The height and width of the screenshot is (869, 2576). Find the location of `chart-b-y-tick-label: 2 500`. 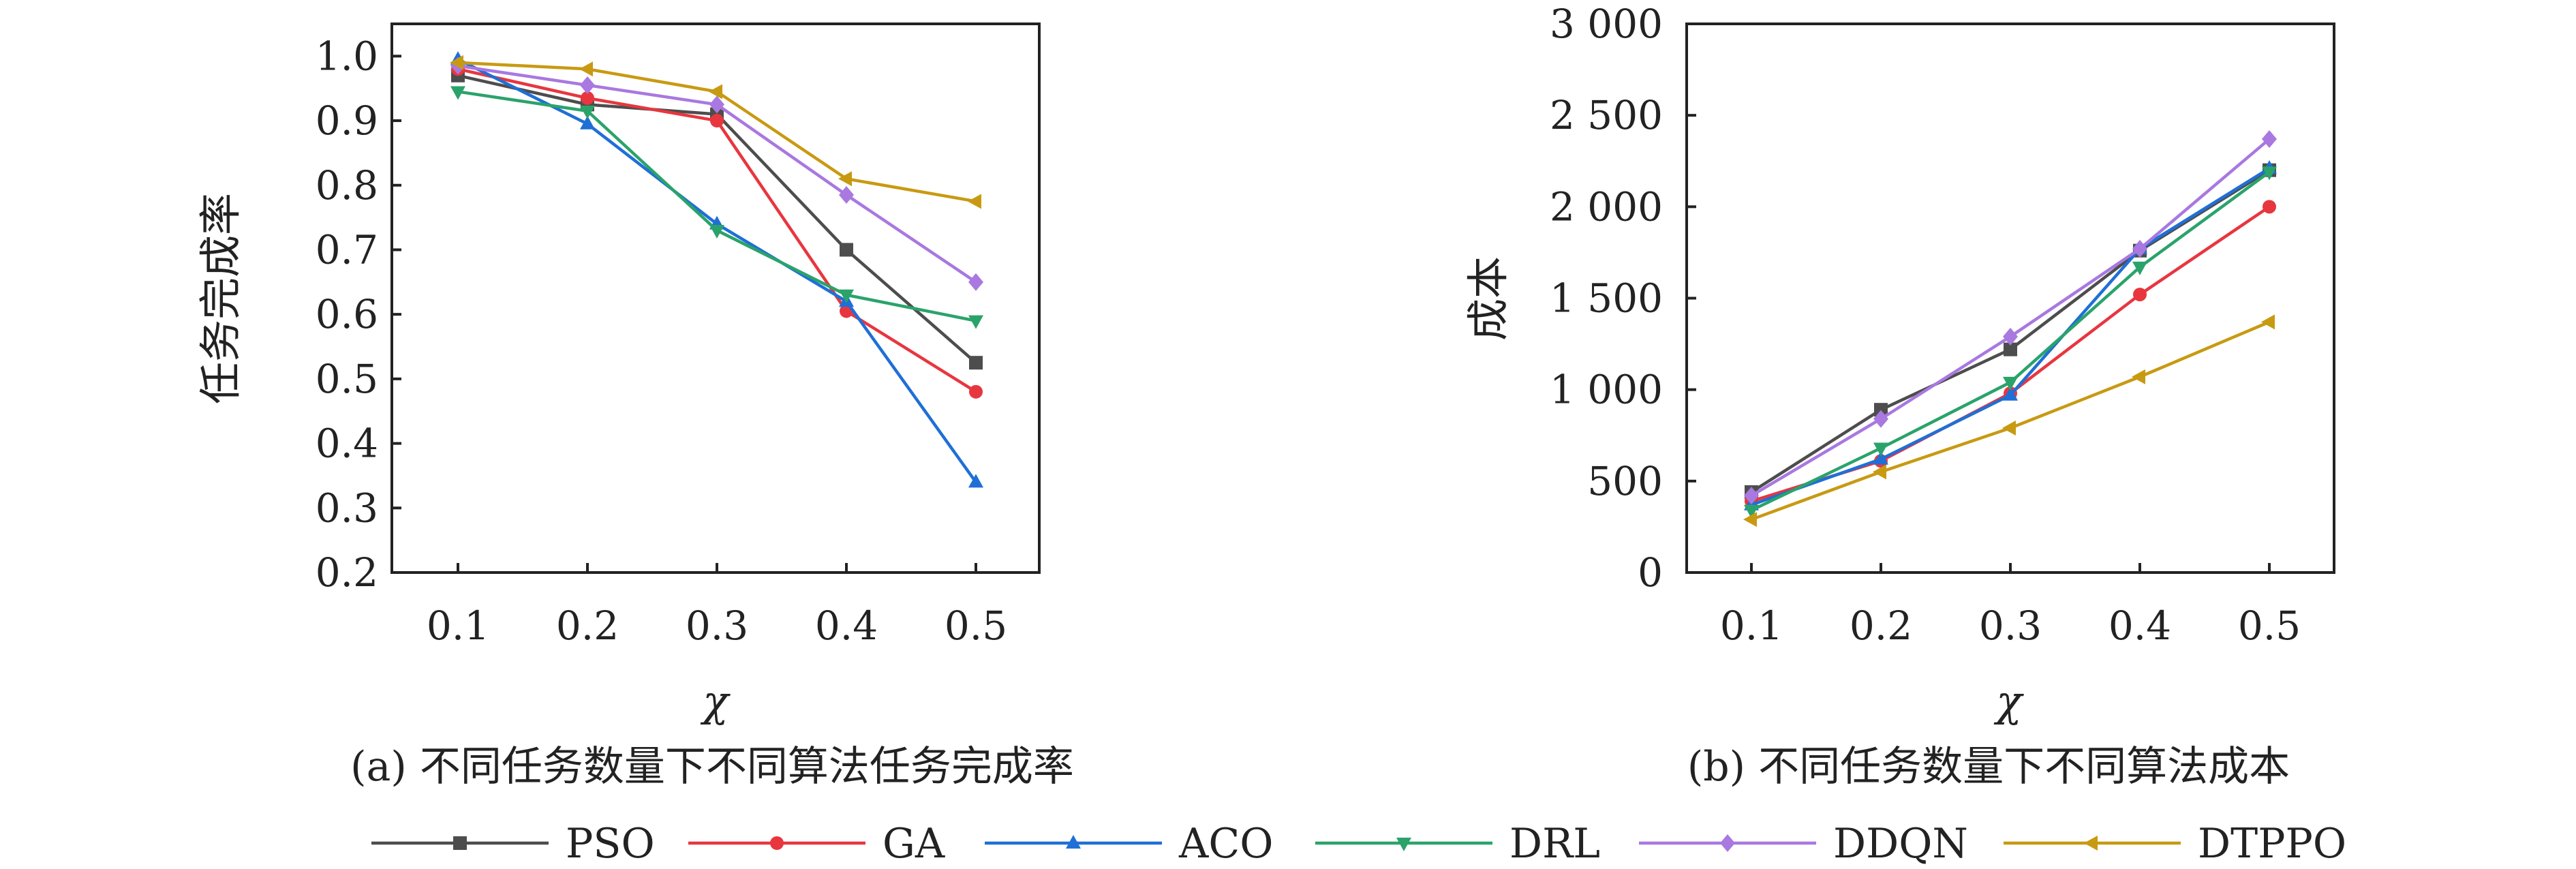

chart-b-y-tick-label: 2 500 is located at coordinates (1606, 115).